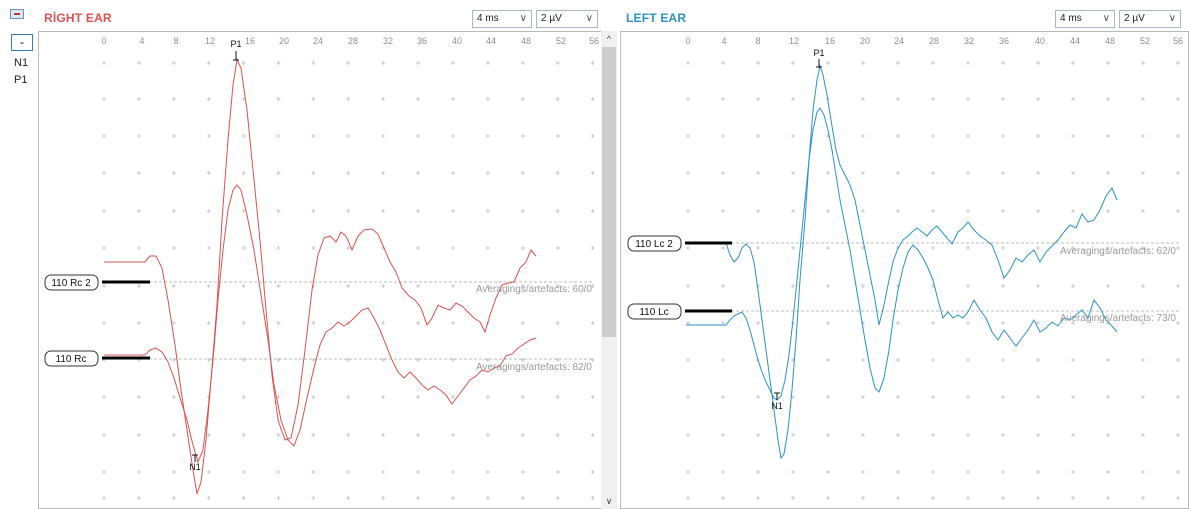  What do you see at coordinates (1085, 19) in the screenshot?
I see `left-time-scale-select: 4 ms ∨` at bounding box center [1085, 19].